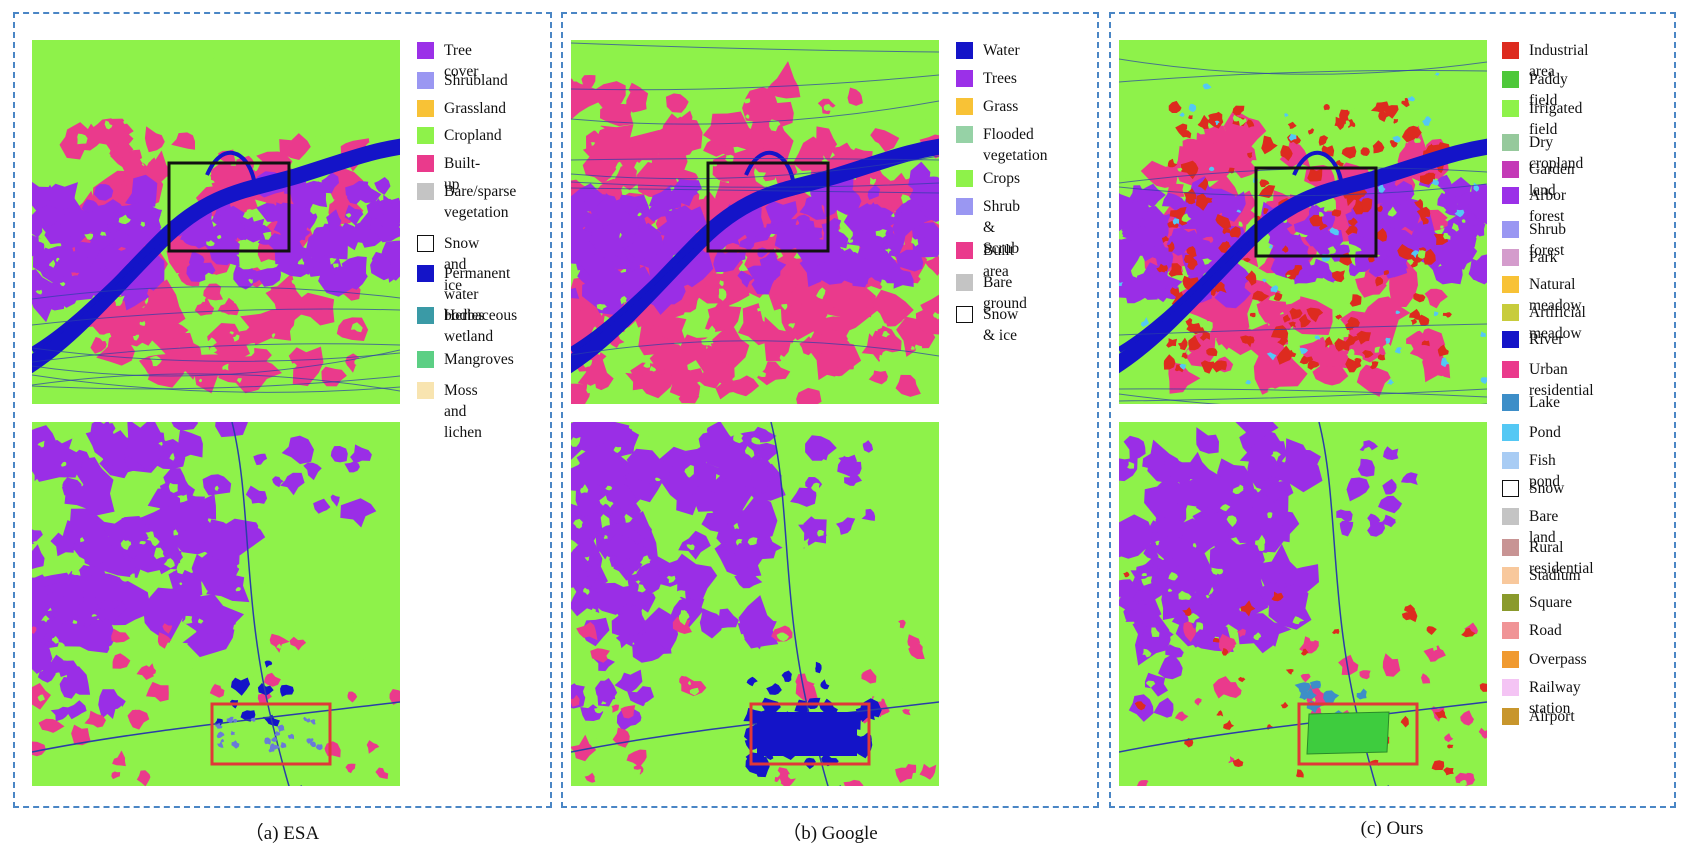  Describe the element at coordinates (1392, 828) in the screenshot. I see `caption-ours: (c) Ours` at that location.